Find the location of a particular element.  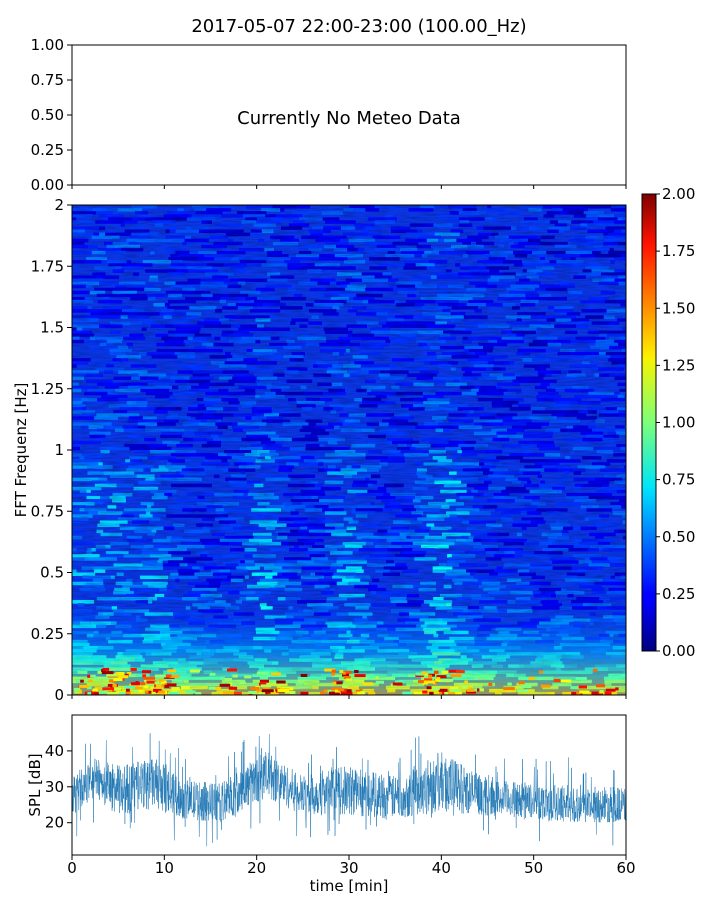

spectrogram-y-tick-label: 0.5 is located at coordinates (52, 573).